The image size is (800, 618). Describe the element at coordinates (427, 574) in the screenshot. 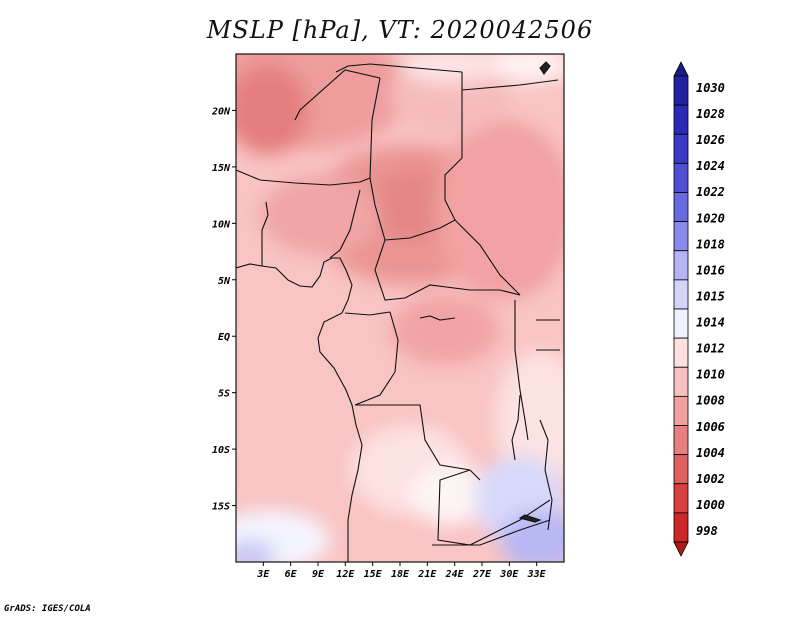

I see `lon-label: 21E` at that location.